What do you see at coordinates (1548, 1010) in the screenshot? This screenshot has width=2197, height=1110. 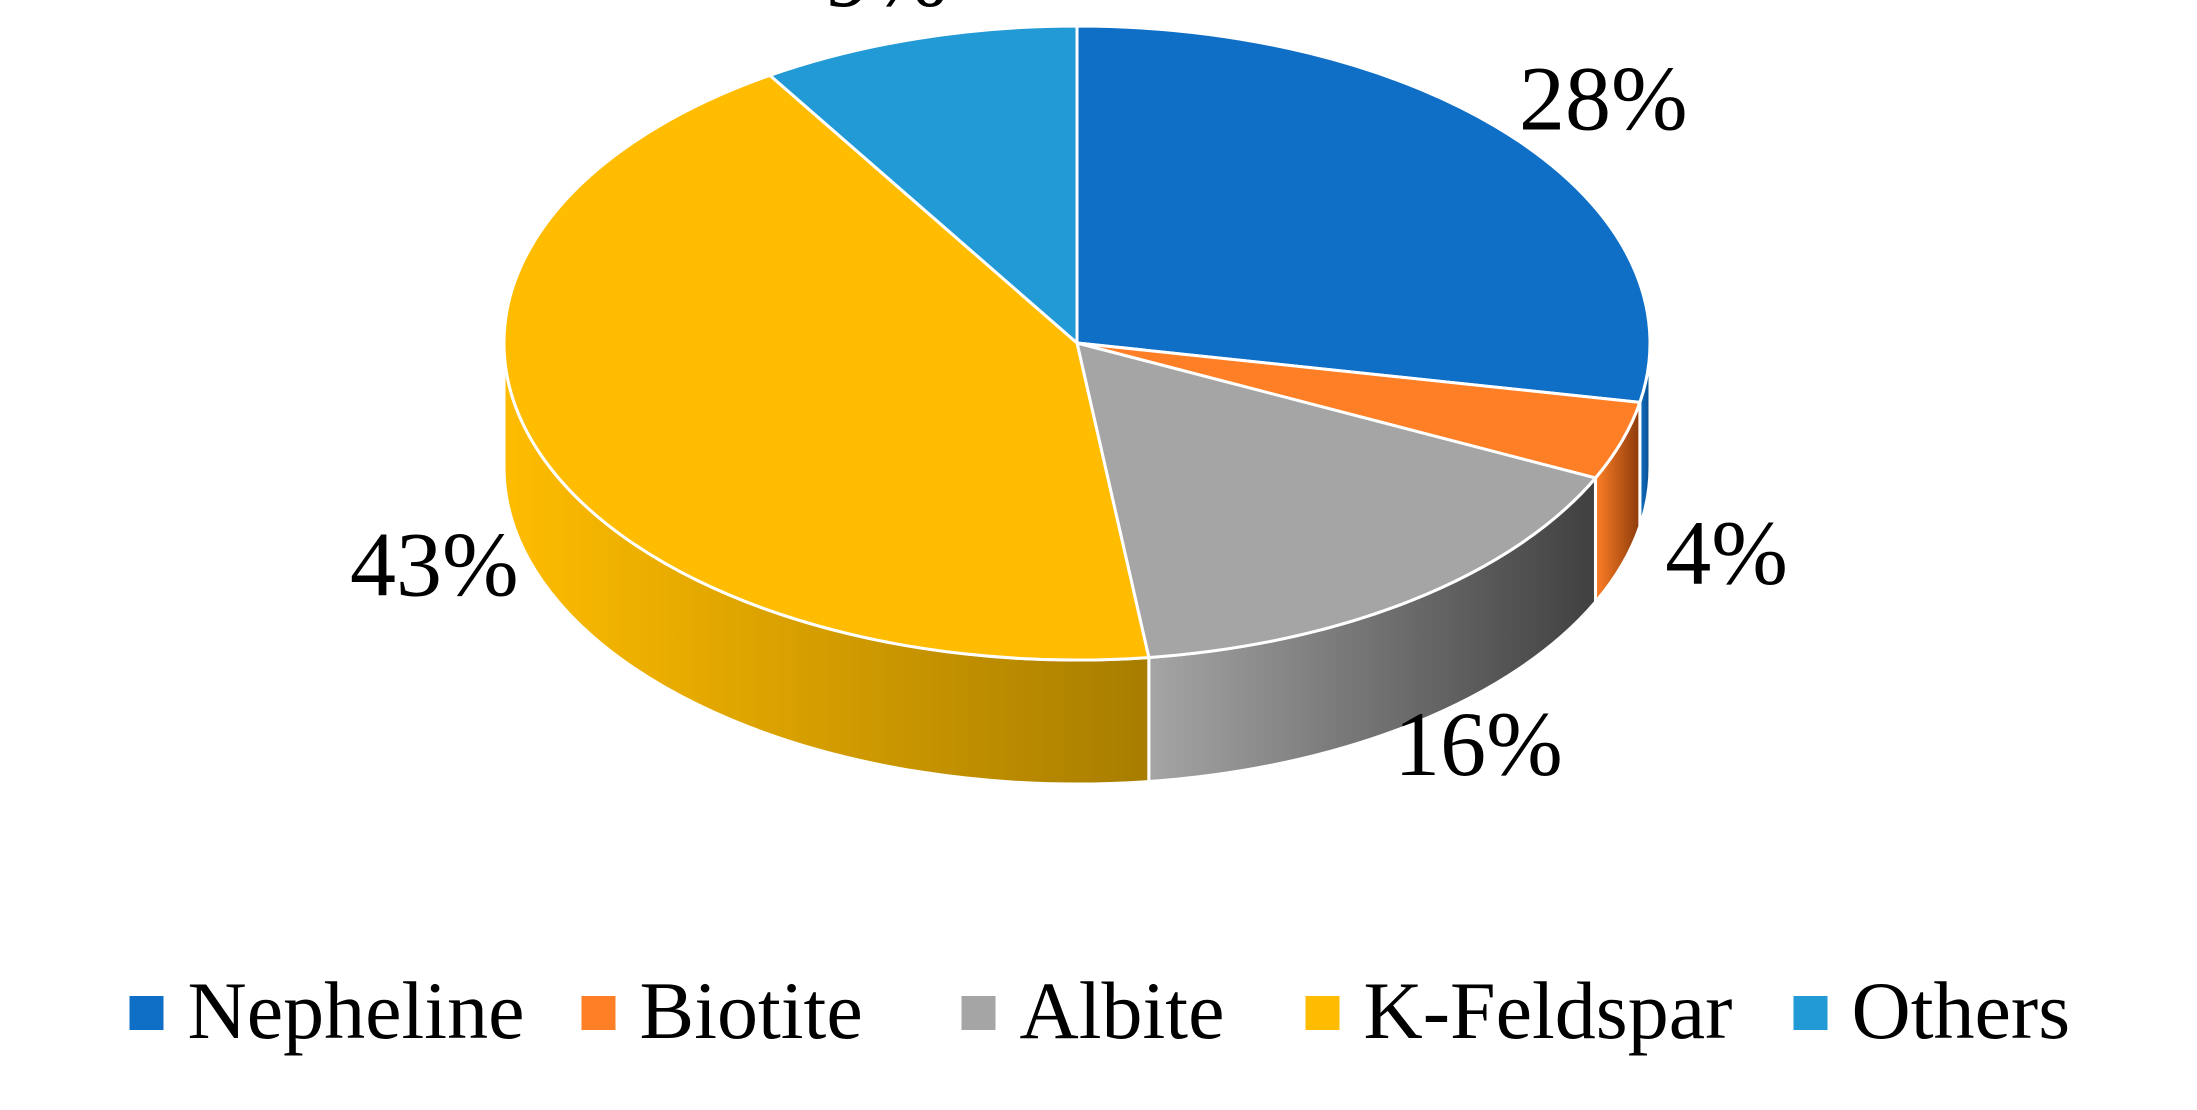 I see `legend-label-k-feldspar: K-Feldspar` at bounding box center [1548, 1010].